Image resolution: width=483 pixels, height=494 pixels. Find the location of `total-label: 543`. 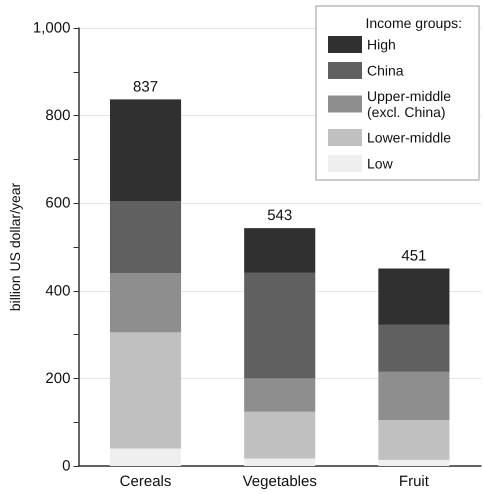

total-label: 543 is located at coordinates (279, 215).